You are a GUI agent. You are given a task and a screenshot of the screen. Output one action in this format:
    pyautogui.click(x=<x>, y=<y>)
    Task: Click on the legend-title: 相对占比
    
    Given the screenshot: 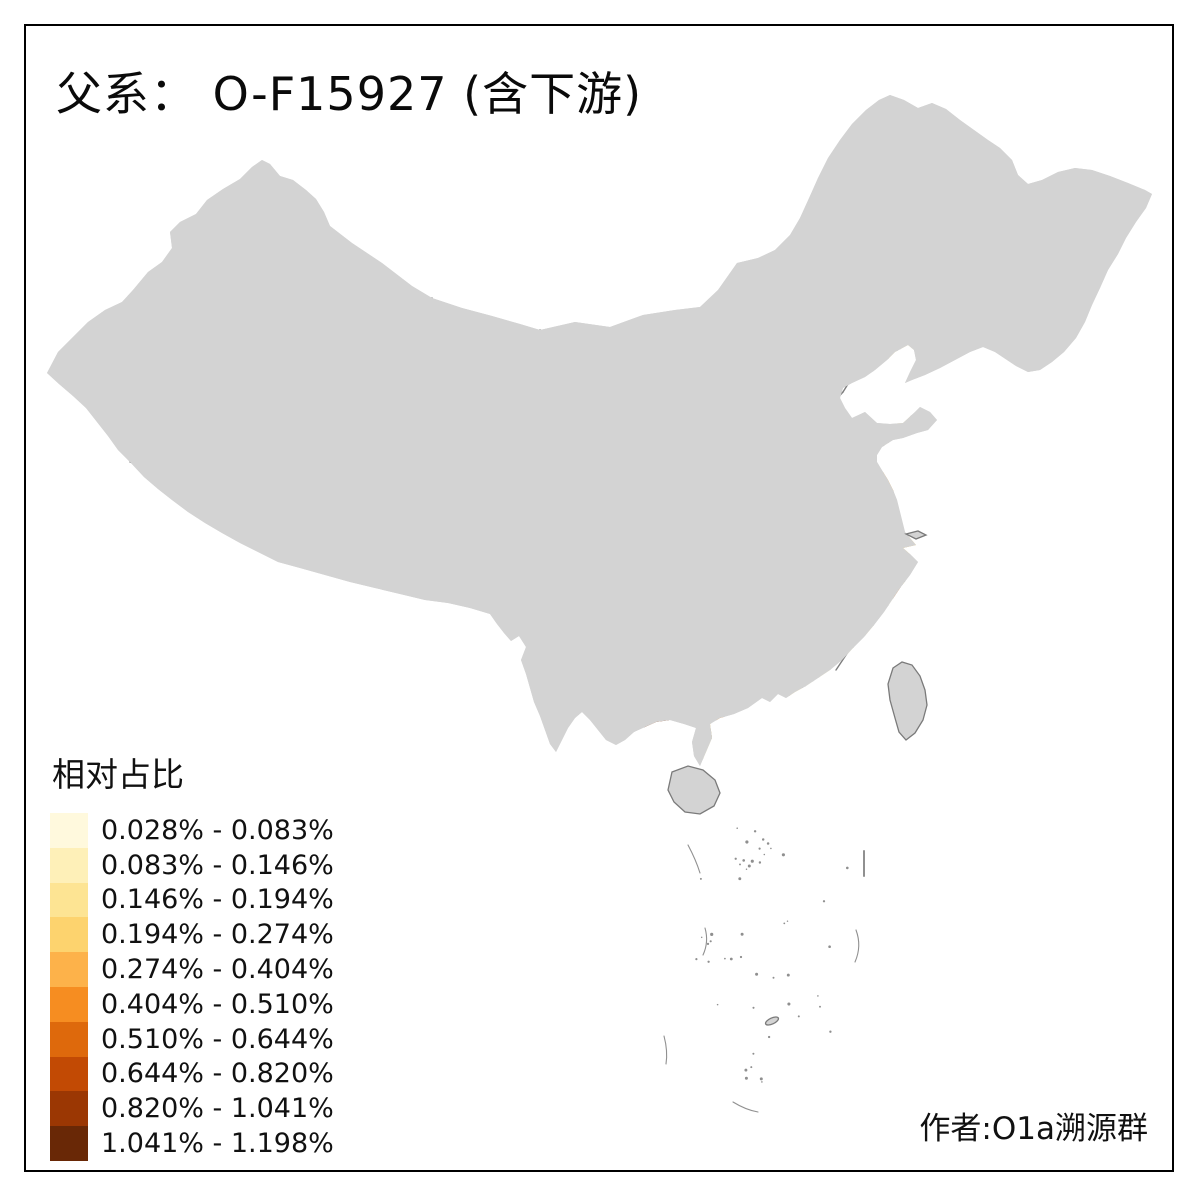 What is the action you would take?
    pyautogui.click(x=118, y=774)
    